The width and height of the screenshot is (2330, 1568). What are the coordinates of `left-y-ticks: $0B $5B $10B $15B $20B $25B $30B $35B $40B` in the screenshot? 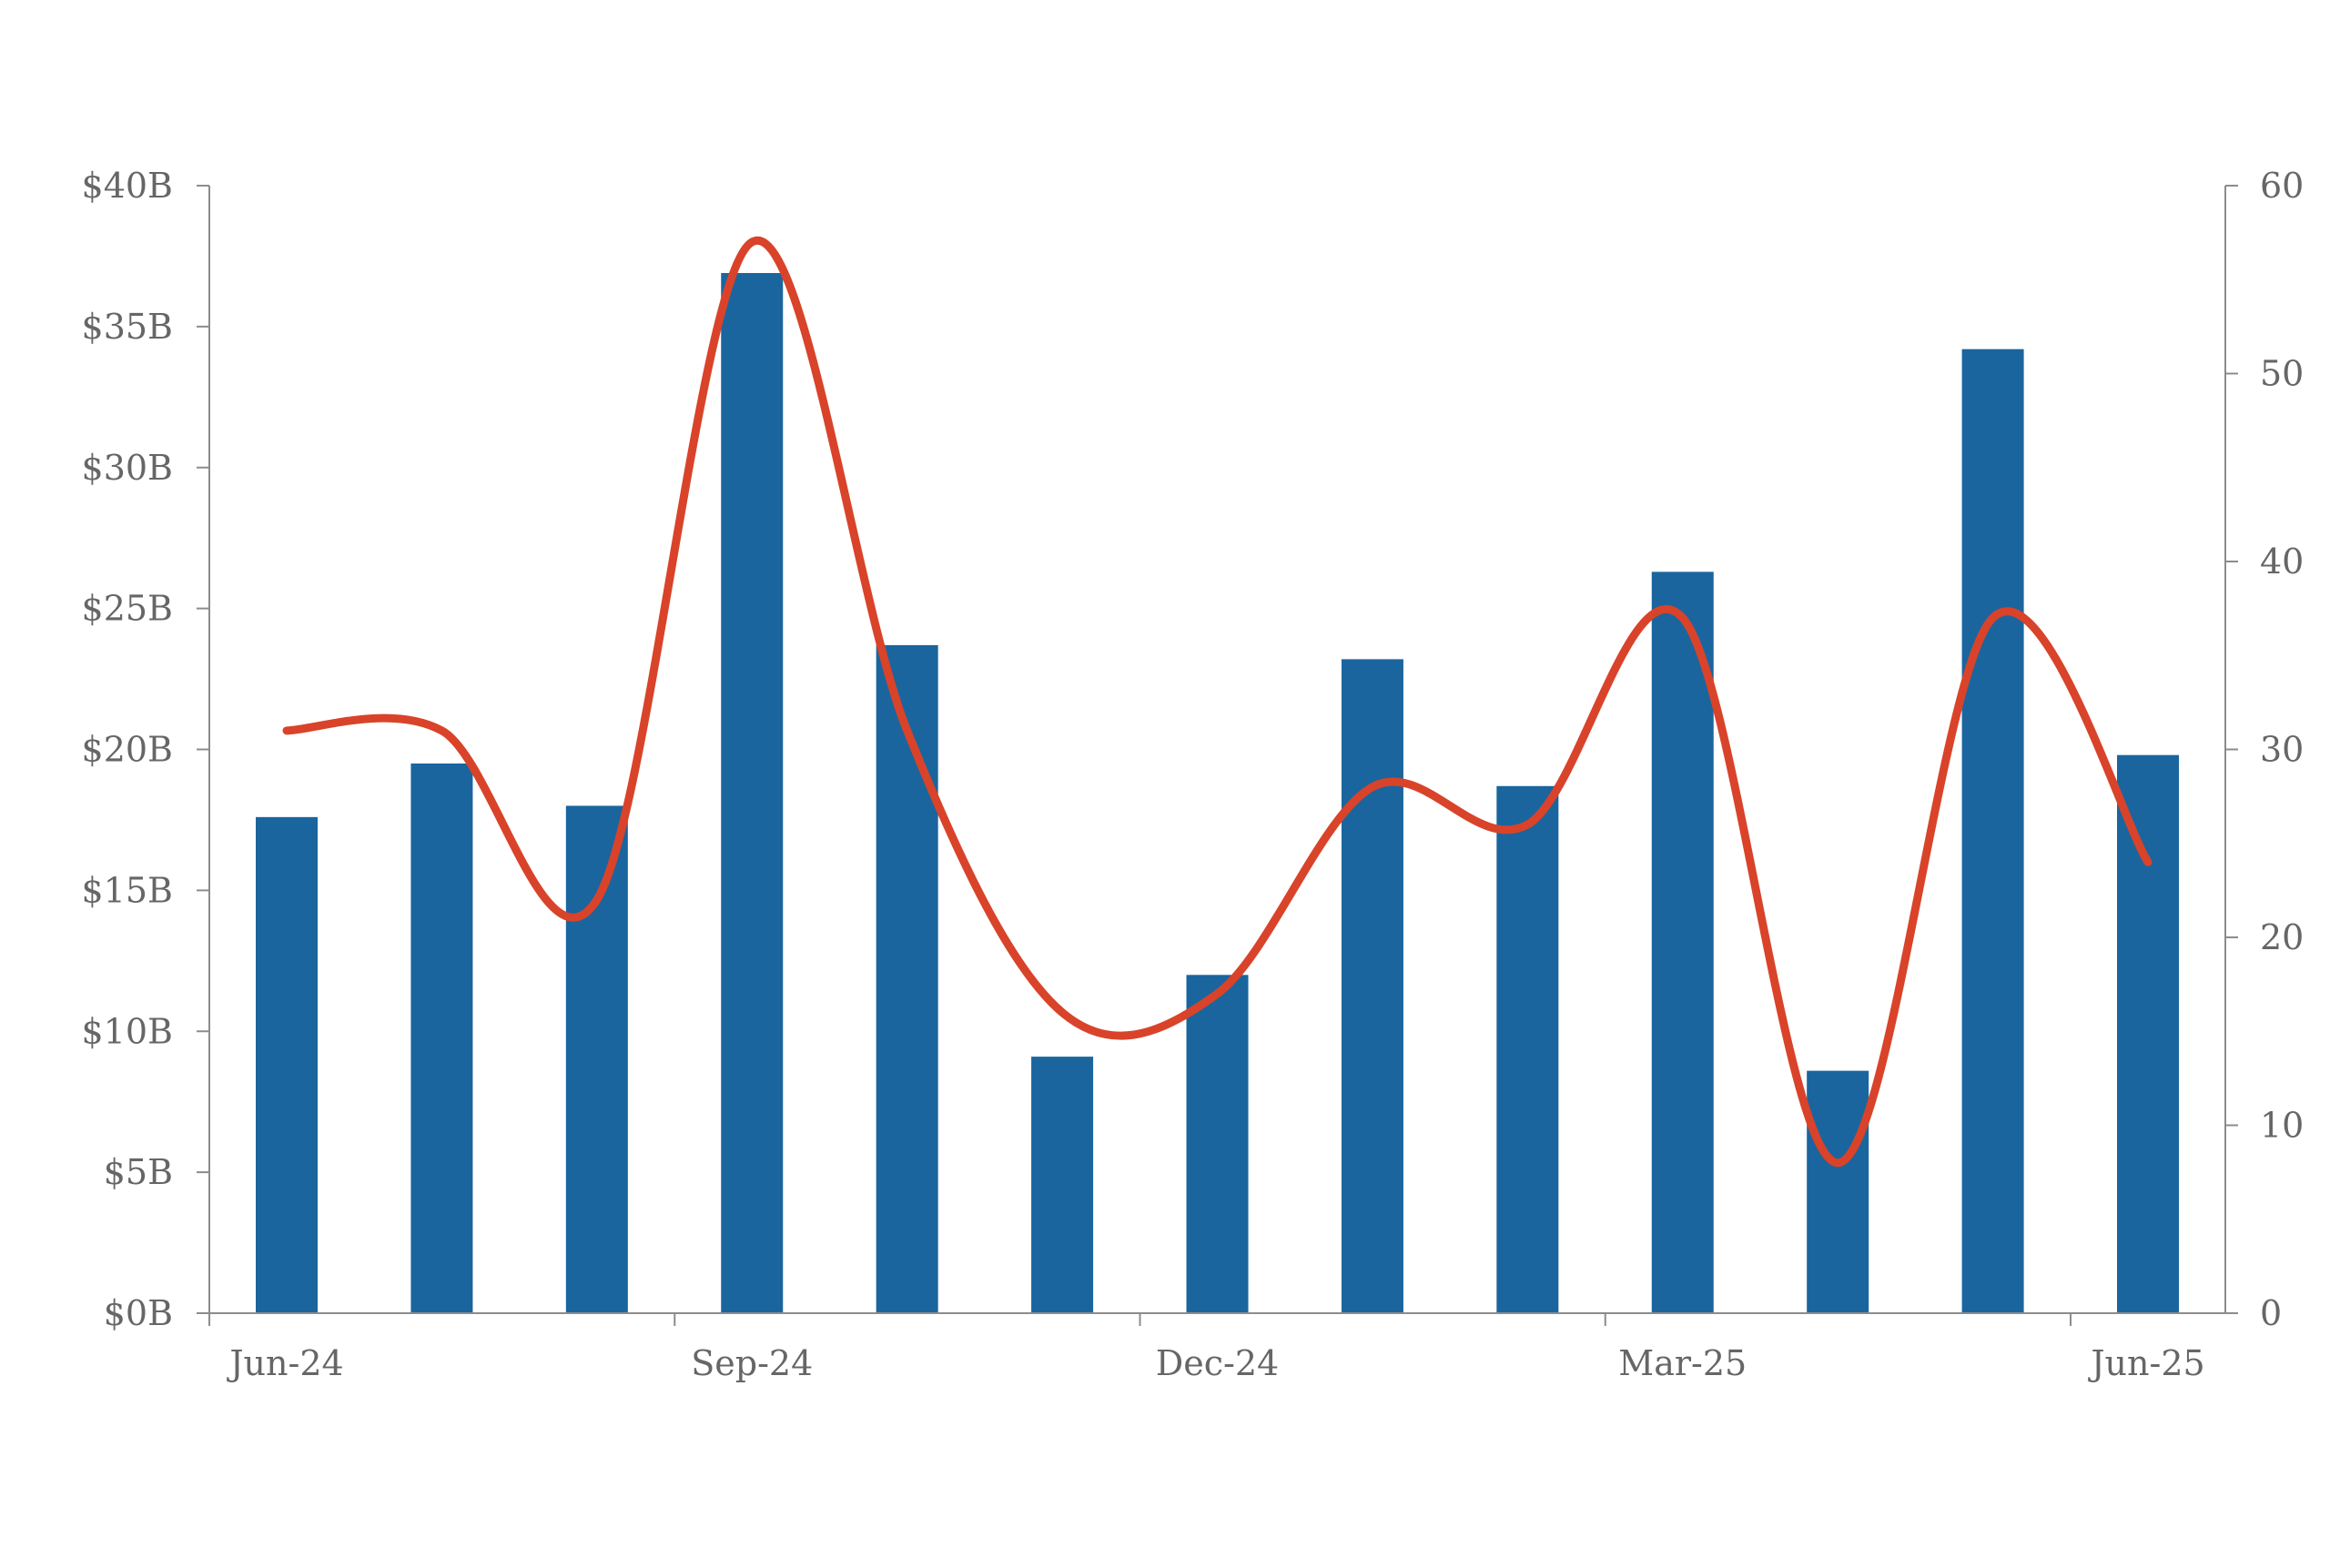 It's located at (145, 749).